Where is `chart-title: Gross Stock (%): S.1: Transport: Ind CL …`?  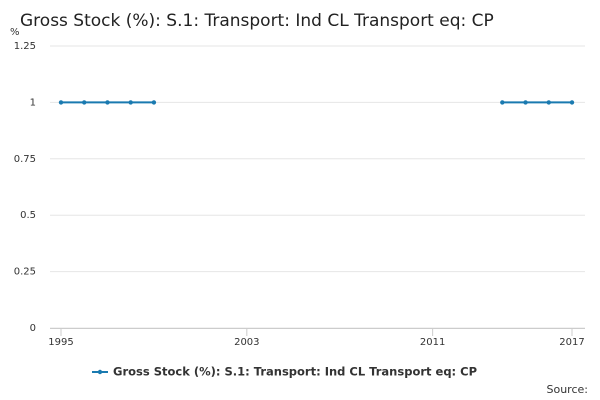 chart-title: Gross Stock (%): S.1: Transport: Ind CL … is located at coordinates (257, 21).